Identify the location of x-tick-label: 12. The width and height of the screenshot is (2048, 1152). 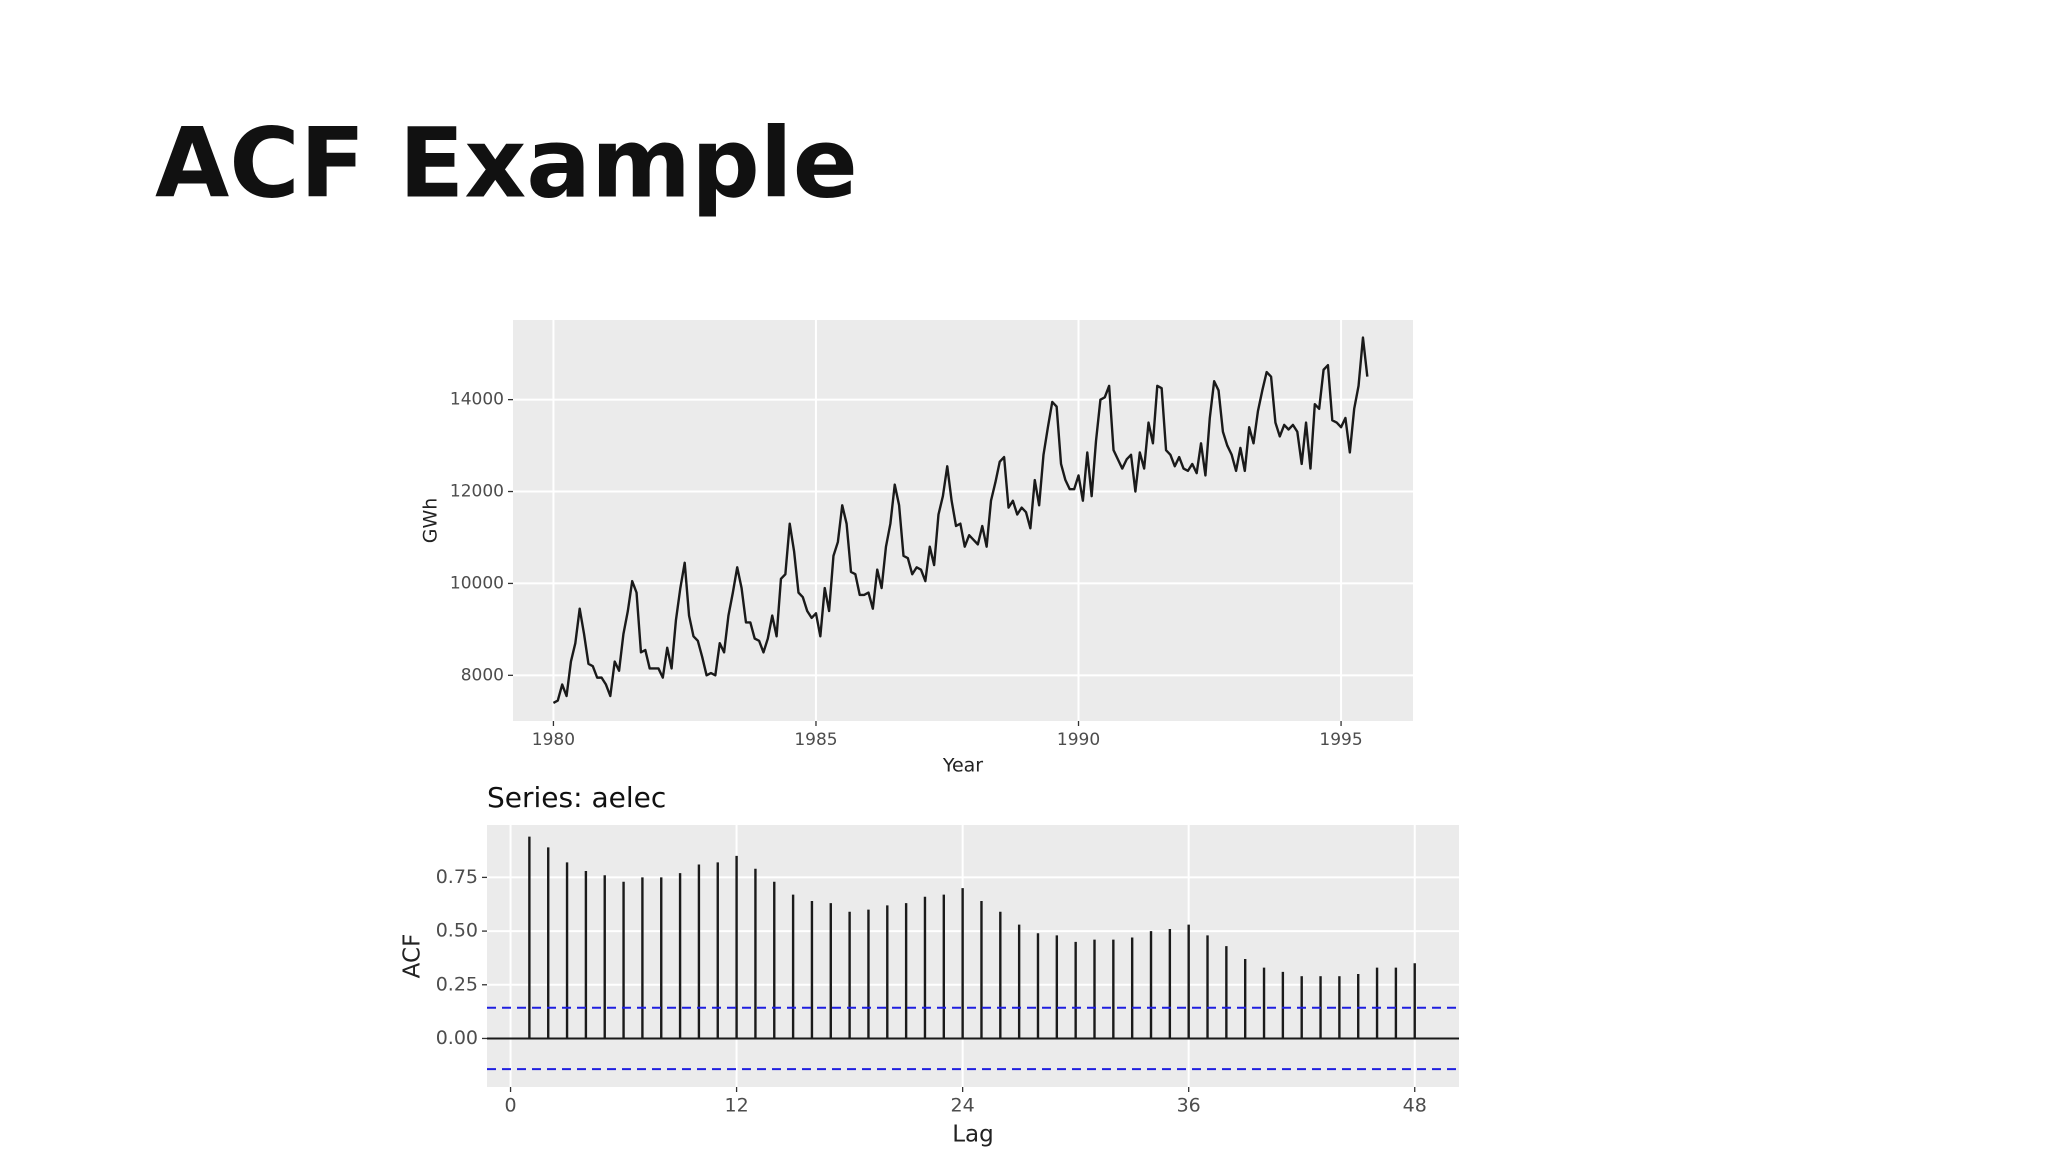
(736, 1106).